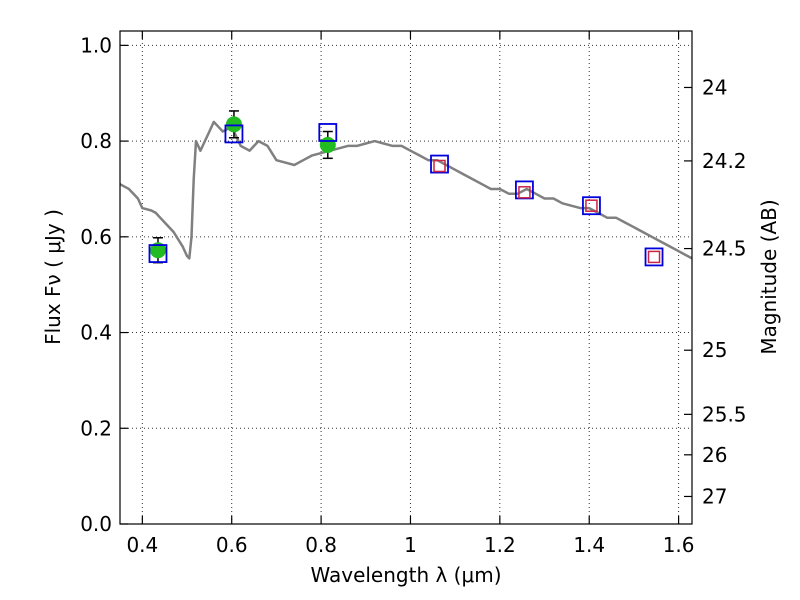 This screenshot has width=800, height=600. I want to click on right-tick-label: 25, so click(714, 350).